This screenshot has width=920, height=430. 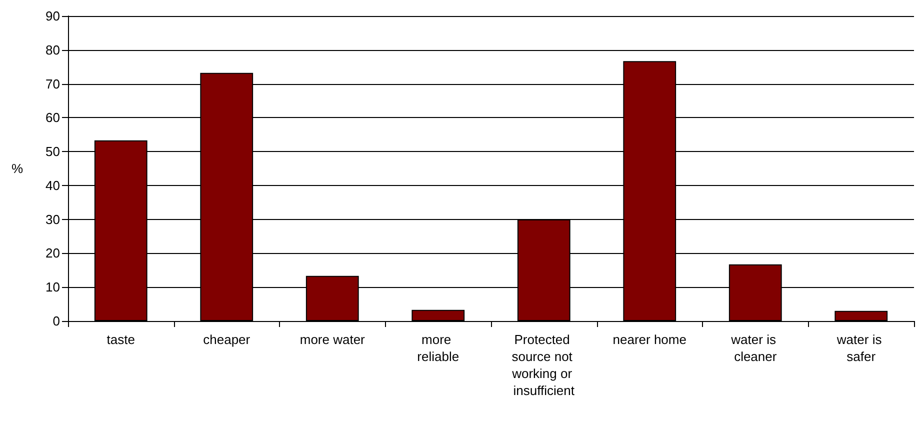 What do you see at coordinates (56, 321) in the screenshot?
I see `y-tick-label: 0` at bounding box center [56, 321].